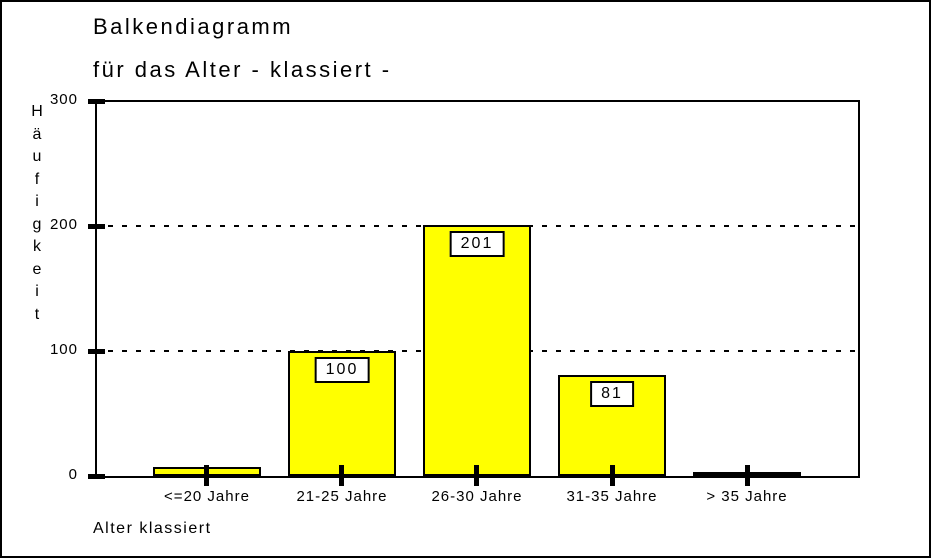 This screenshot has height=558, width=931. Describe the element at coordinates (612, 496) in the screenshot. I see `category-label-4: 31-35 Jahre` at that location.